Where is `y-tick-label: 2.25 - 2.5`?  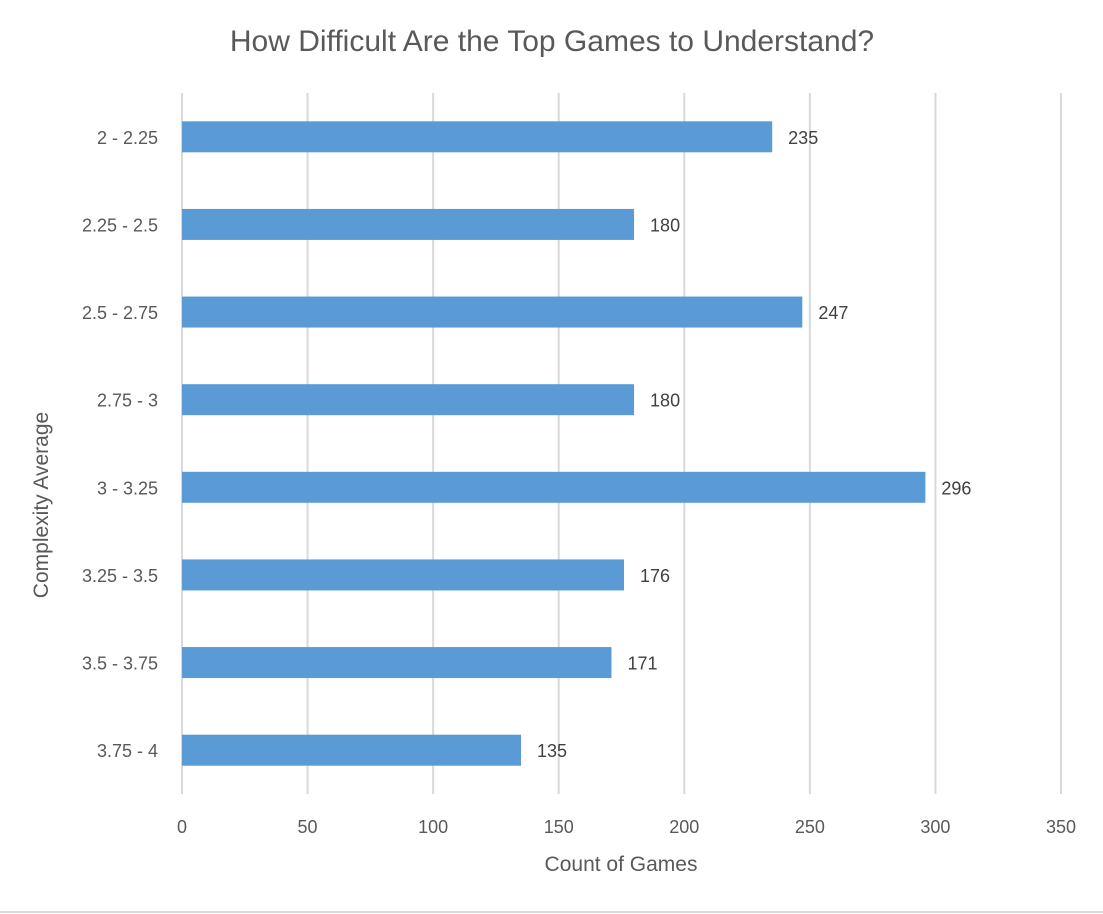 y-tick-label: 2.25 - 2.5 is located at coordinates (120, 225).